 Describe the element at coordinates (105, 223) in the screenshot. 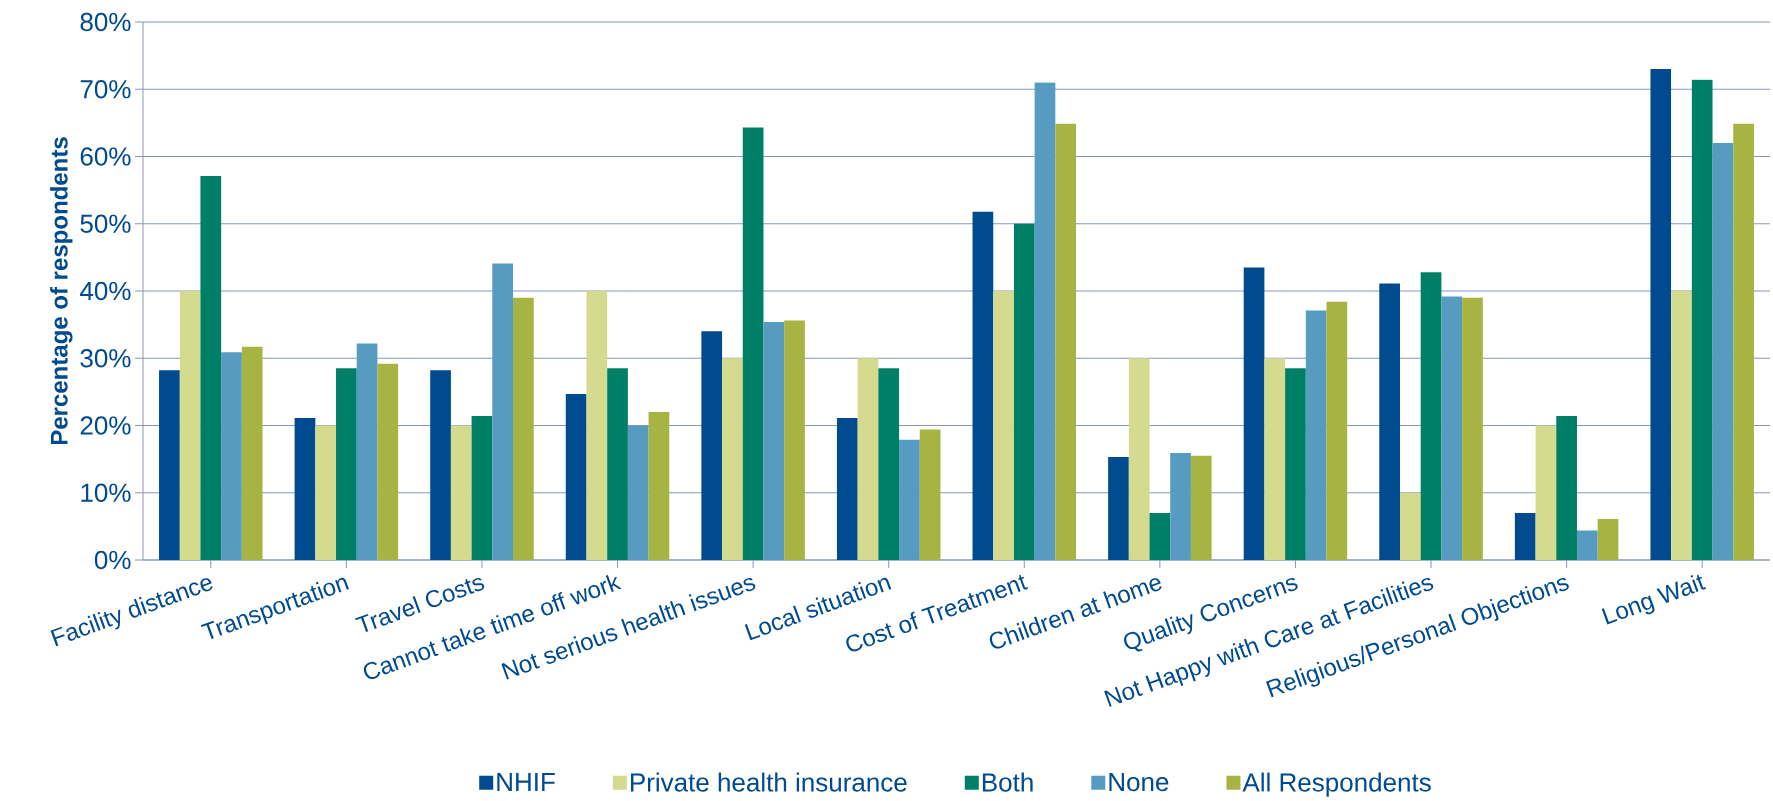

I see `y-tick-label: 50%` at that location.